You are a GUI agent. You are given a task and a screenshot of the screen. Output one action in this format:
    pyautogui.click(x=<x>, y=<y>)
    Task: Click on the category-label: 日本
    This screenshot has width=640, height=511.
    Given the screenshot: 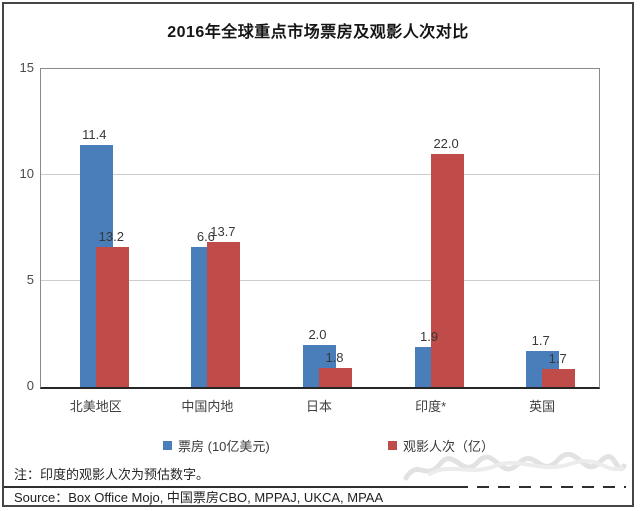 What is the action you would take?
    pyautogui.click(x=318, y=406)
    